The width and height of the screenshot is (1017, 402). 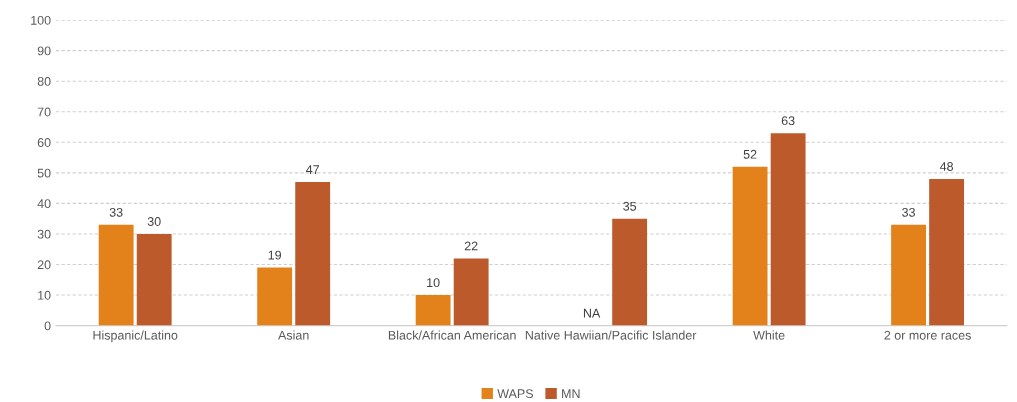 What do you see at coordinates (44, 204) in the screenshot?
I see `y-tick-label: 40` at bounding box center [44, 204].